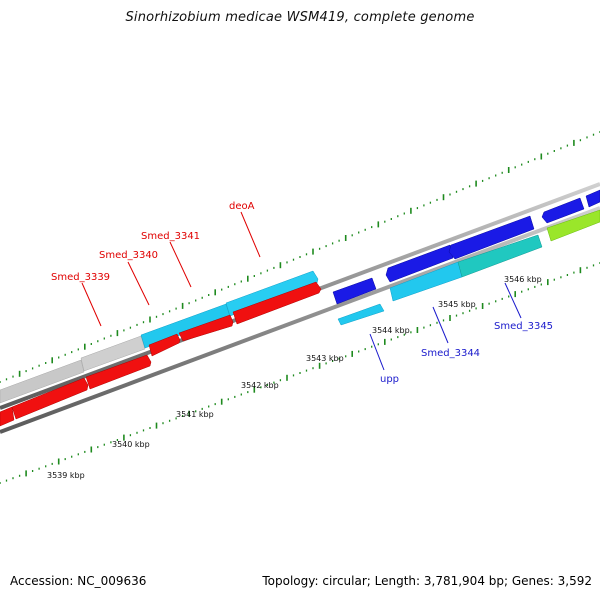  Describe the element at coordinates (260, 385) in the screenshot. I see `scale-label-3542: 3542 kbp` at that location.